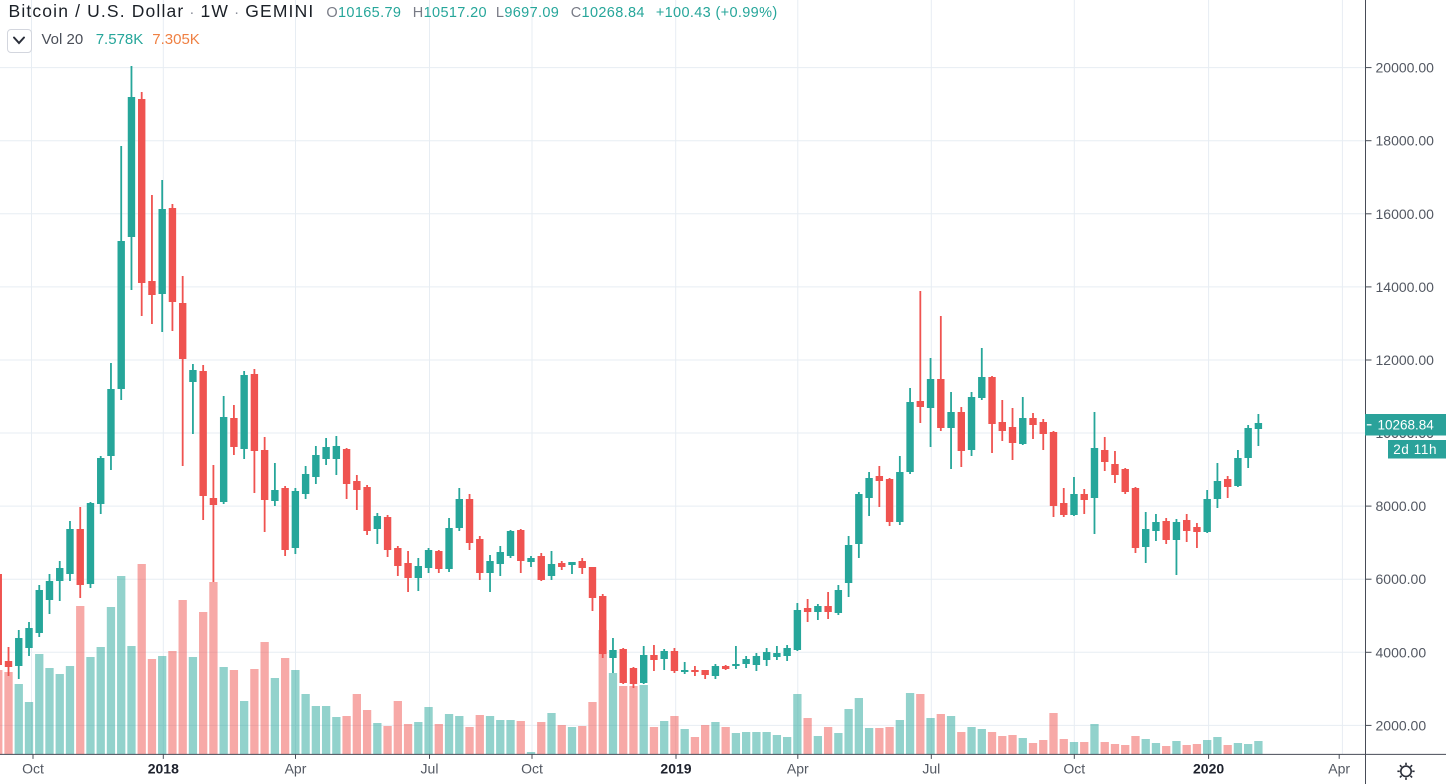  What do you see at coordinates (1405, 360) in the screenshot?
I see `svg-text: 12000.00` at bounding box center [1405, 360].